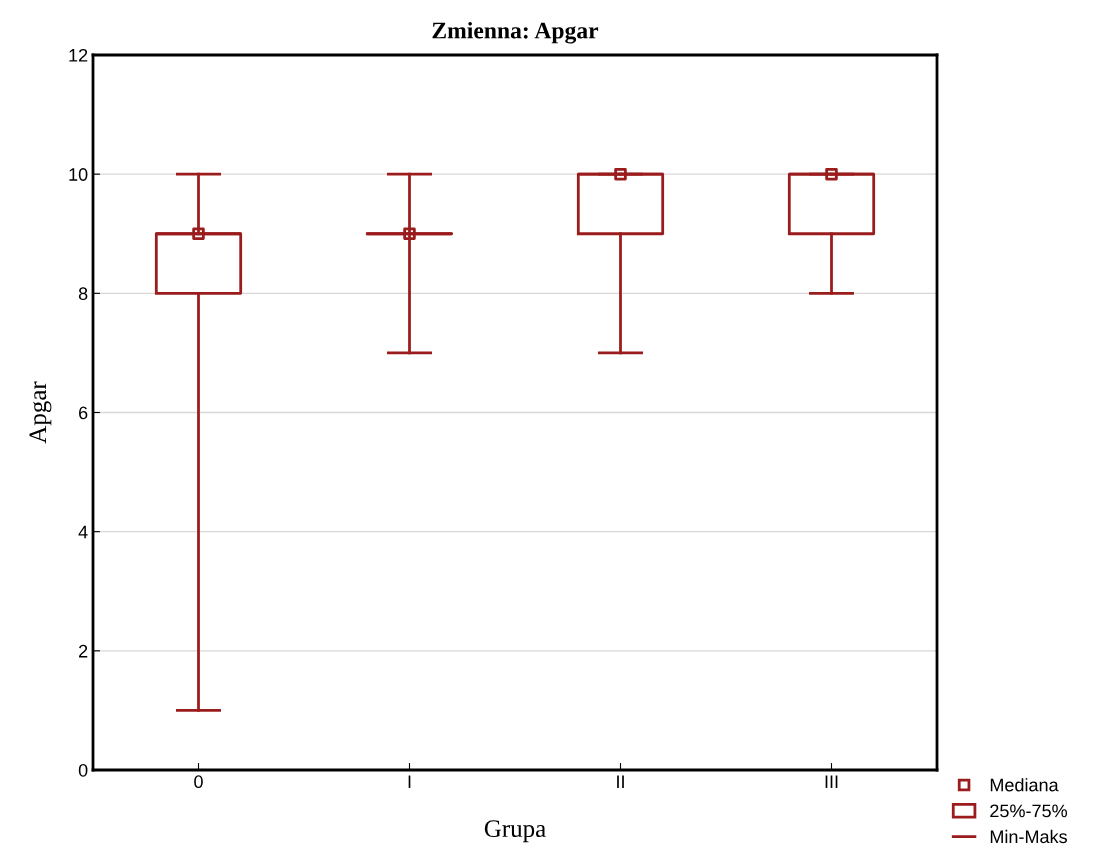  I want to click on x-axis-title: Grupa, so click(515, 831).